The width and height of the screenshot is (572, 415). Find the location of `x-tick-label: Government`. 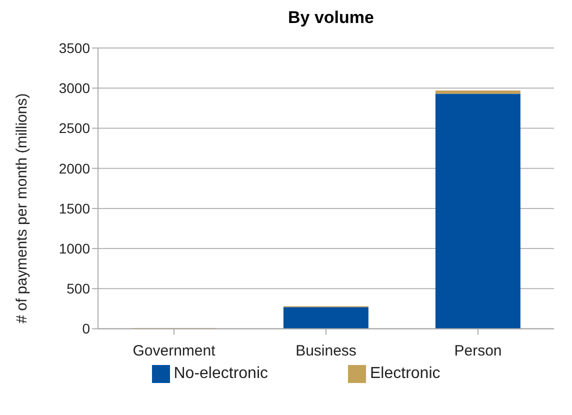

x-tick-label: Government is located at coordinates (174, 351).